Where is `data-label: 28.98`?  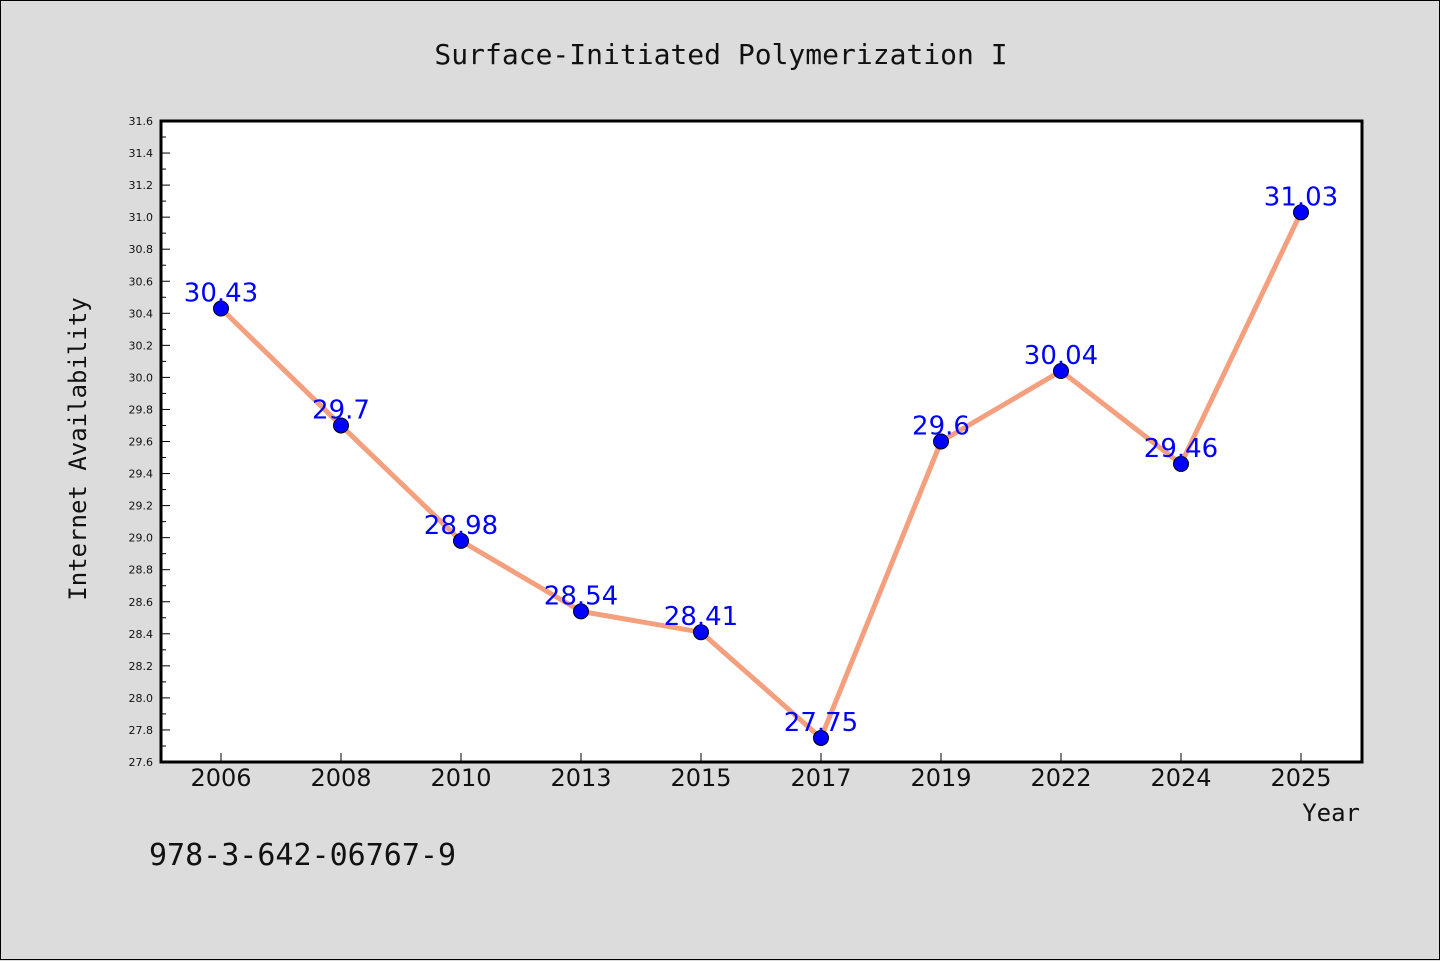 data-label: 28.98 is located at coordinates (461, 526).